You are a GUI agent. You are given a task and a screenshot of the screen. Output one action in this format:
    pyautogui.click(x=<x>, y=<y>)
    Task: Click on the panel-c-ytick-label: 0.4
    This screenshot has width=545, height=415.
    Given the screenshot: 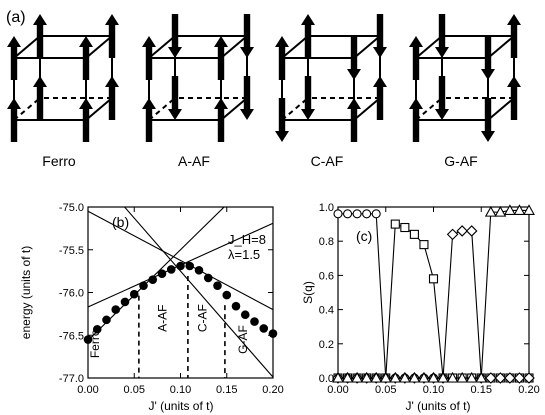 What is the action you would take?
    pyautogui.click(x=326, y=311)
    